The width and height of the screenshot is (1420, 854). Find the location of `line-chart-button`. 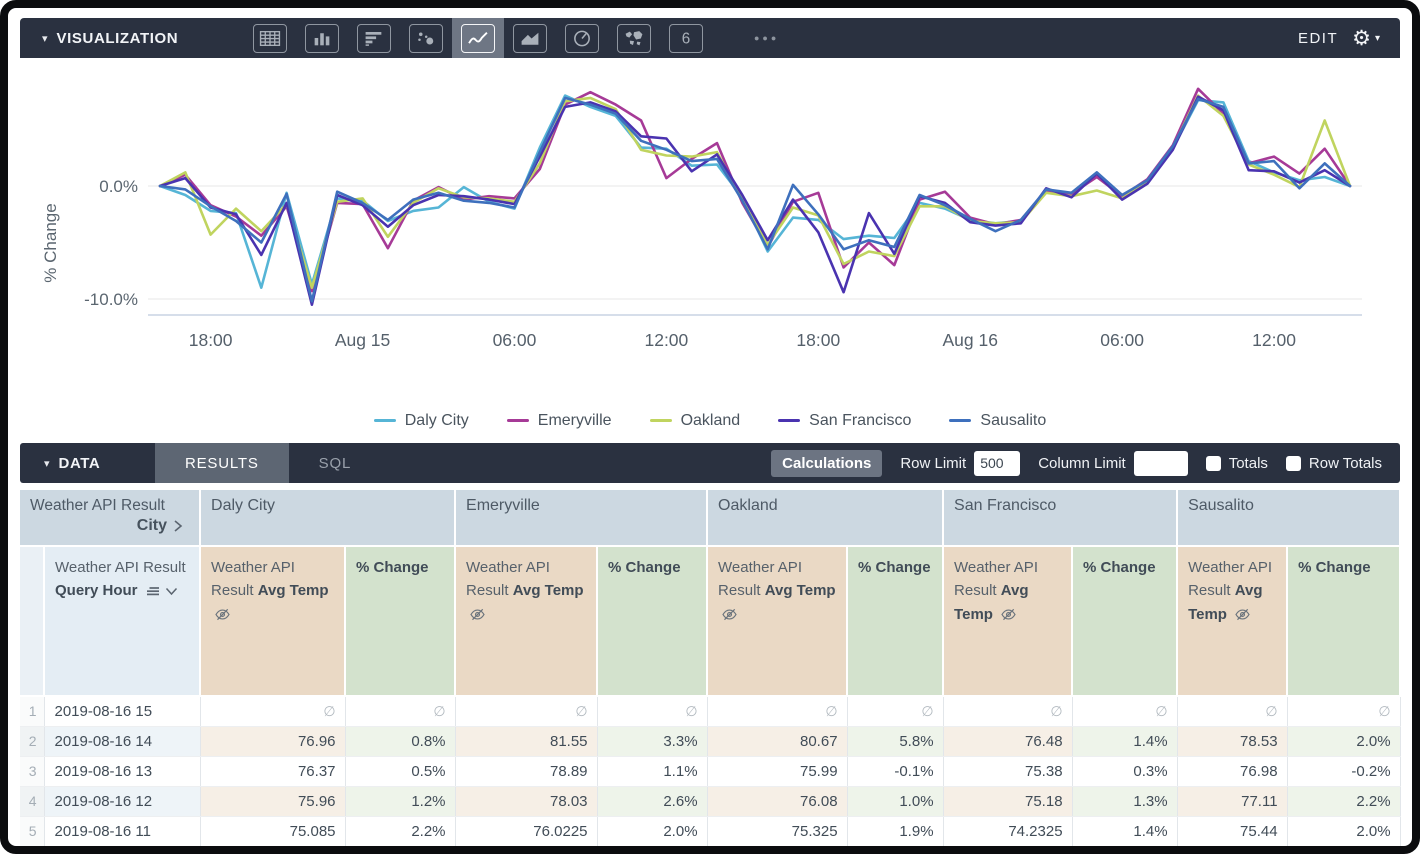

line-chart-button is located at coordinates (478, 38).